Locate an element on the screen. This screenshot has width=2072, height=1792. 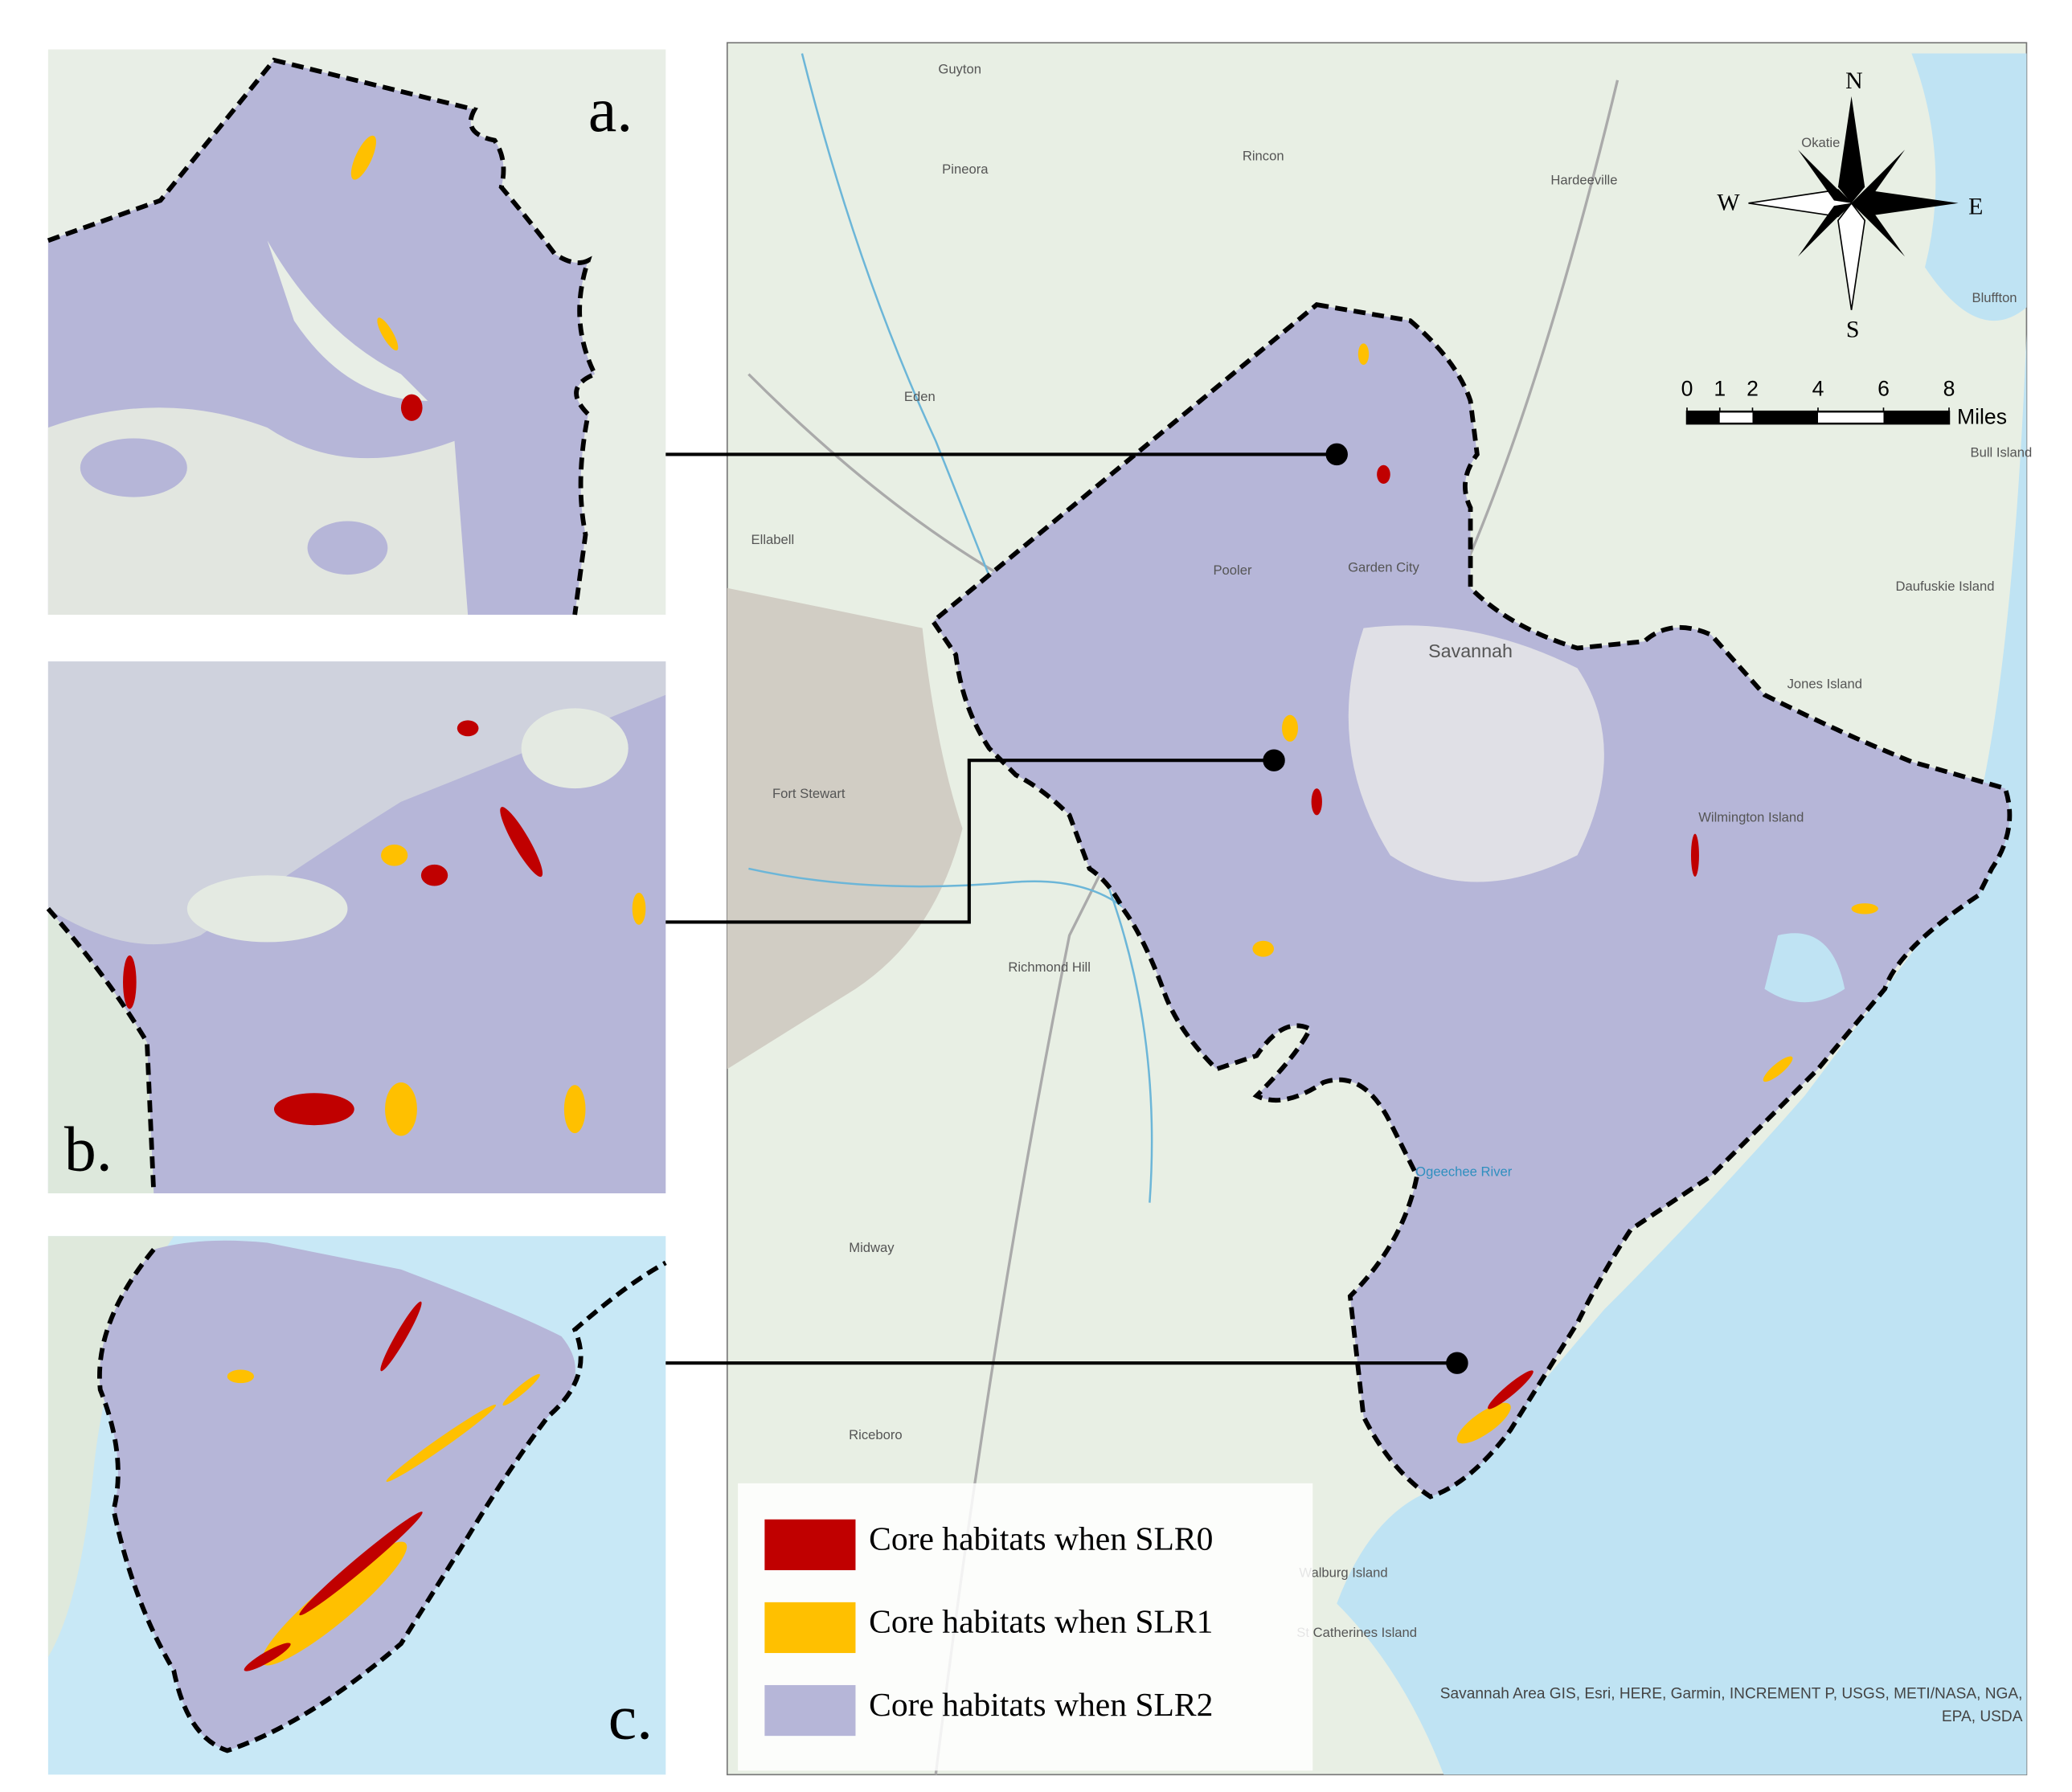
legend-label: Core habitats when SLR1 is located at coordinates (1041, 1621).